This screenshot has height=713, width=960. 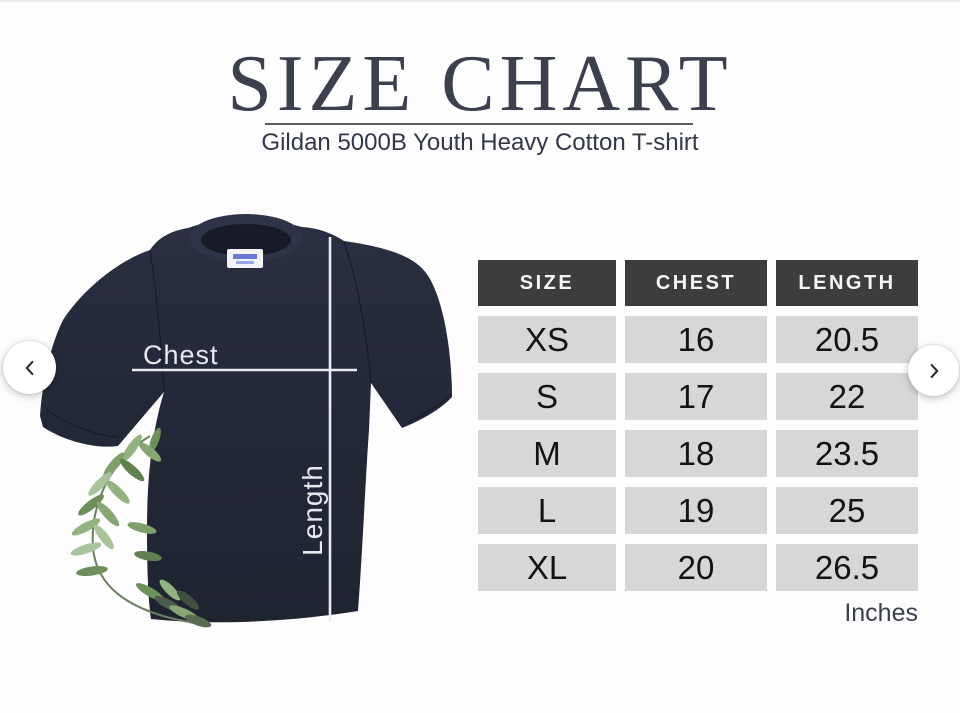 I want to click on size-cell: L, so click(x=547, y=510).